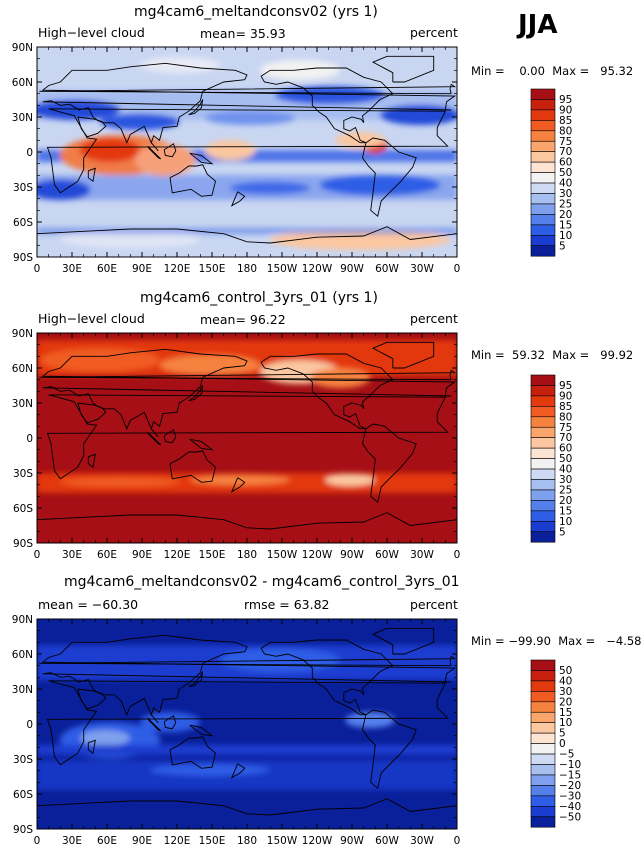 This screenshot has height=856, width=644. What do you see at coordinates (570, 817) in the screenshot?
I see `colorbar-label: −50` at bounding box center [570, 817].